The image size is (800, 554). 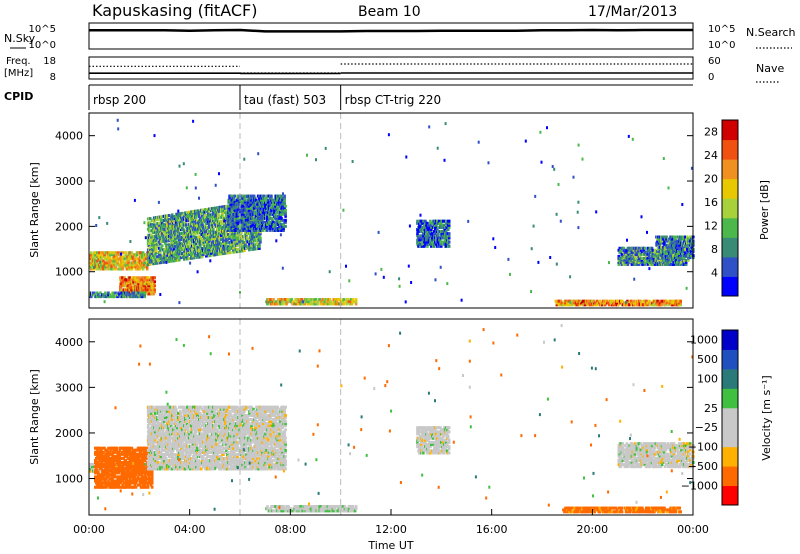 I want to click on power-colorbar-label: Power [dB], so click(x=764, y=210).